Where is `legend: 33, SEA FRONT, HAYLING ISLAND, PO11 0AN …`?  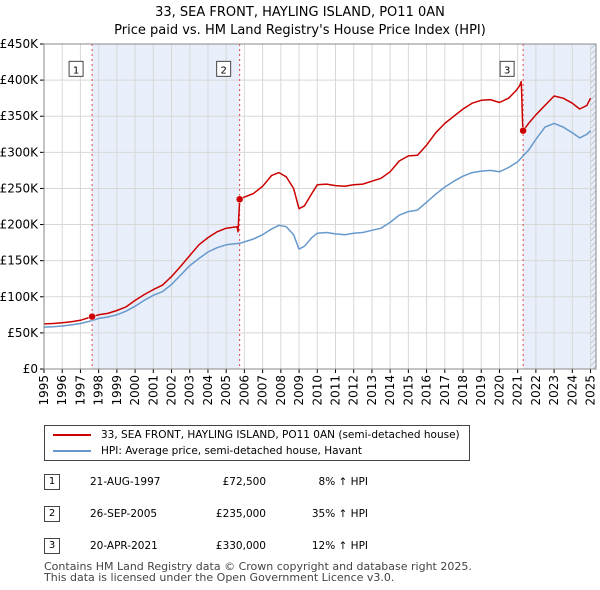 legend: 33, SEA FRONT, HAYLING ISLAND, PO11 0AN … is located at coordinates (257, 443).